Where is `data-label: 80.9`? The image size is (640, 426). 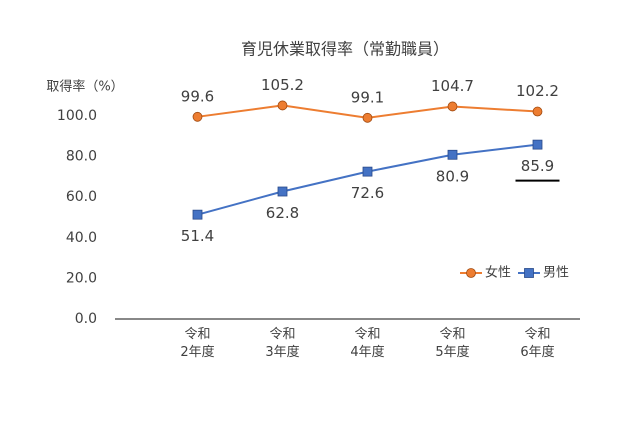
data-label: 80.9 is located at coordinates (452, 176).